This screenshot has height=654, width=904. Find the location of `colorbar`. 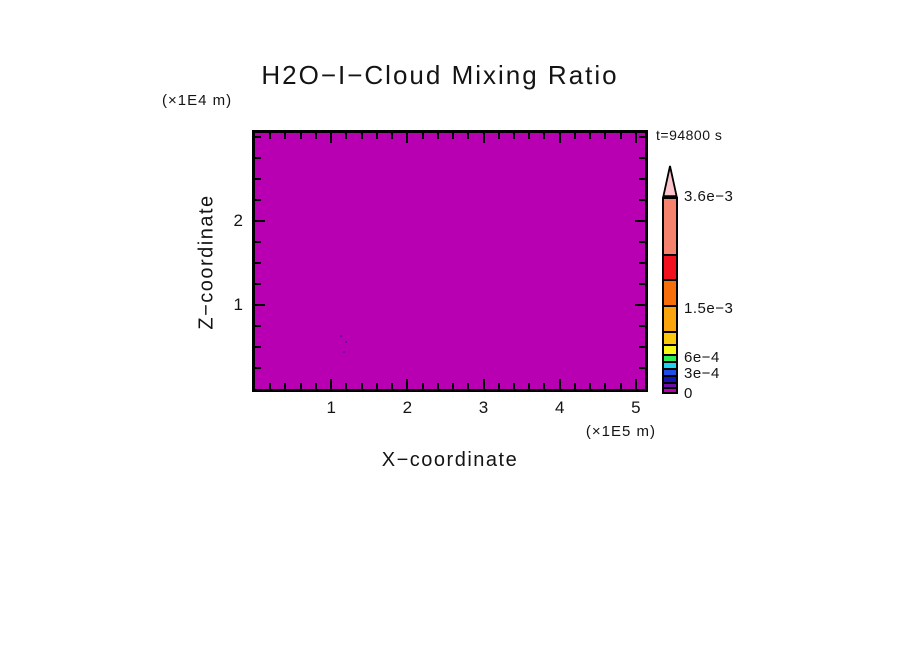

colorbar is located at coordinates (670, 295).